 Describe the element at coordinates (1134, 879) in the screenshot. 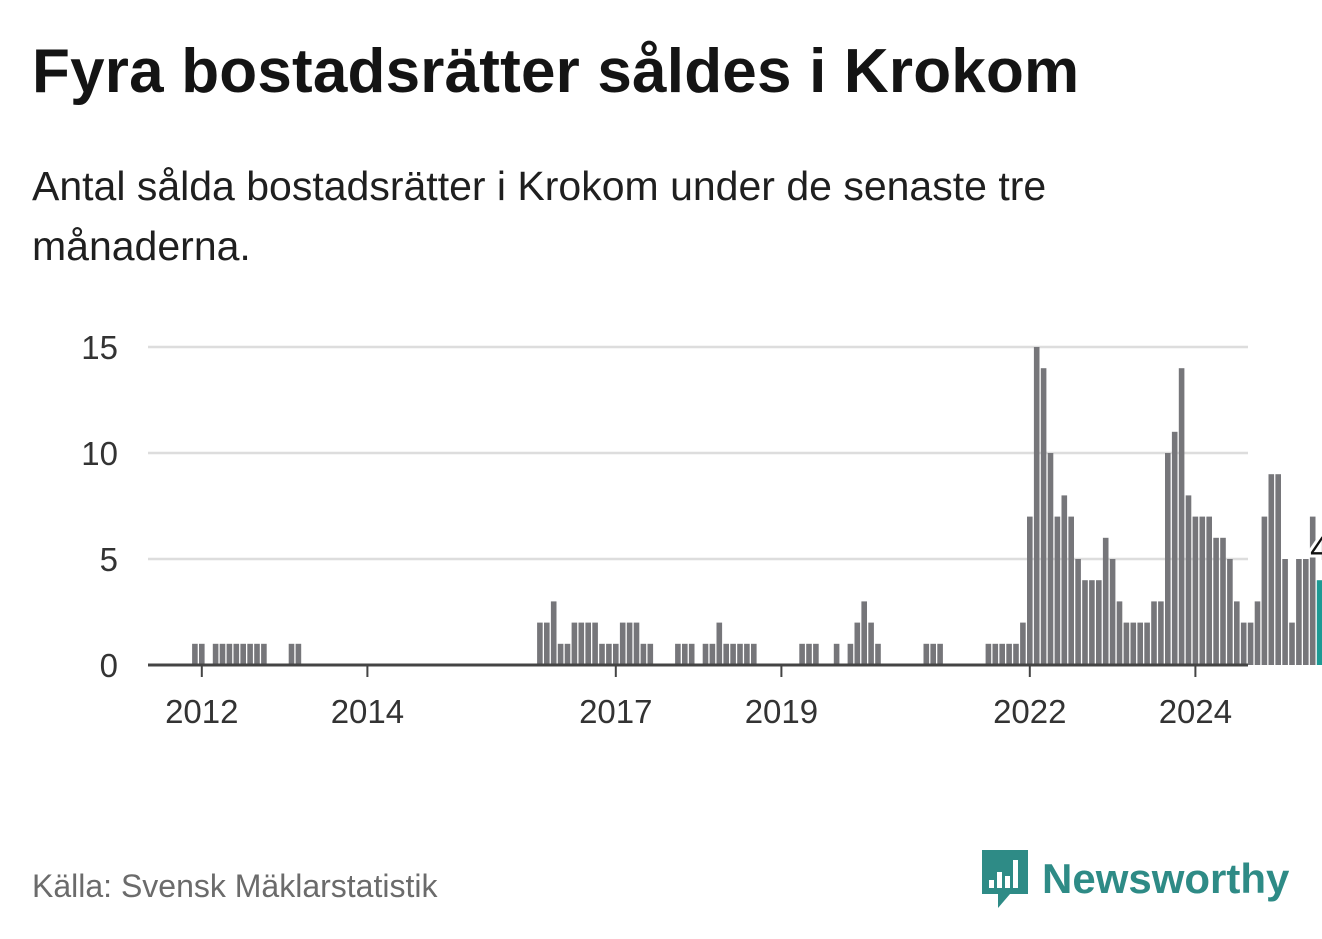

I see `brand-logo: Newsworthy` at that location.